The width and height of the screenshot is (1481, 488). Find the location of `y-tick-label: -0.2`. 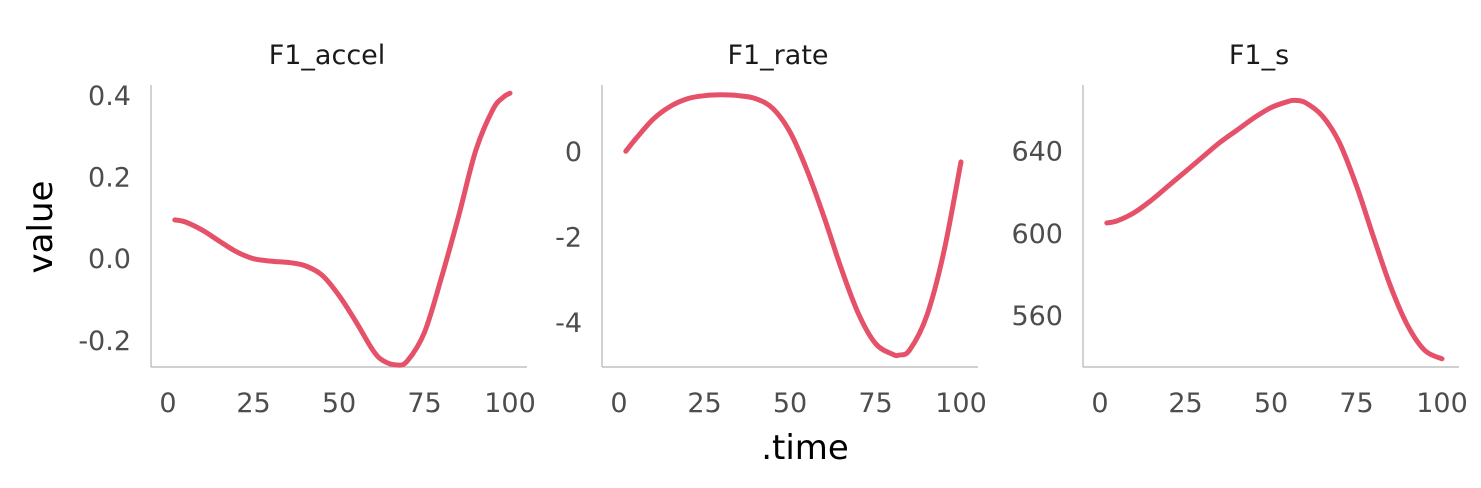

y-tick-label: -0.2 is located at coordinates (104, 341).